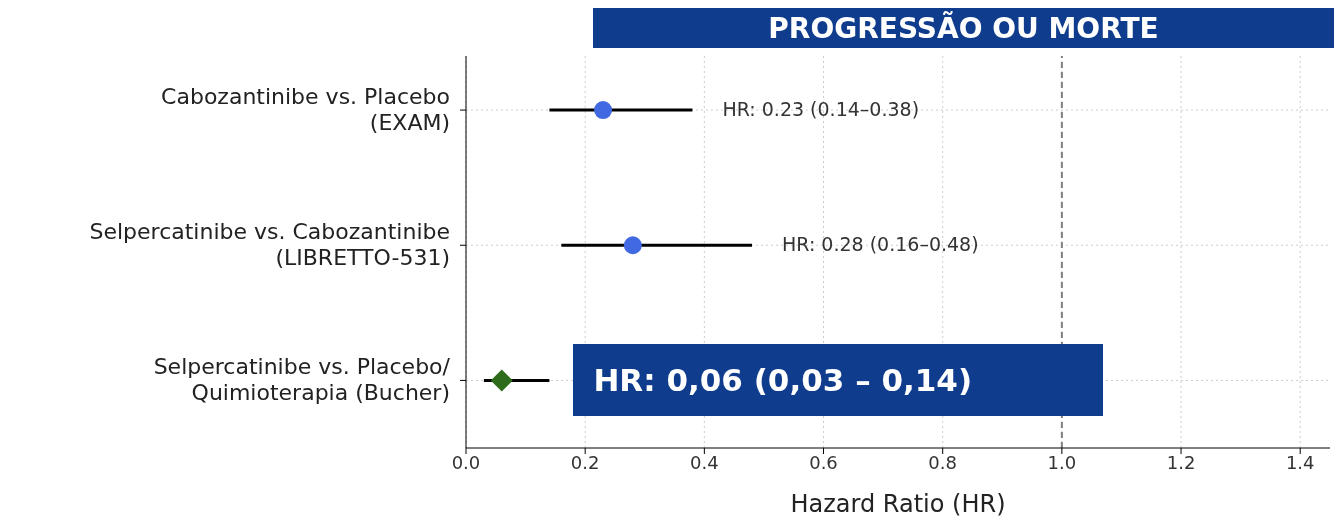 The height and width of the screenshot is (531, 1342). What do you see at coordinates (1181, 462) in the screenshot?
I see `x-tick-label: 1.2` at bounding box center [1181, 462].